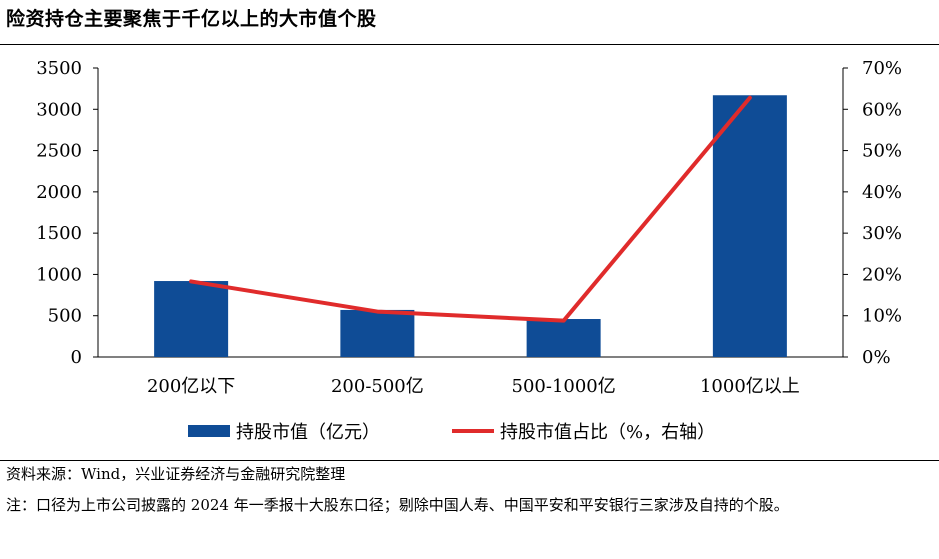 The width and height of the screenshot is (939, 559). What do you see at coordinates (308, 432) in the screenshot?
I see `legend-bar-label: 持股市值（亿元）` at bounding box center [308, 432].